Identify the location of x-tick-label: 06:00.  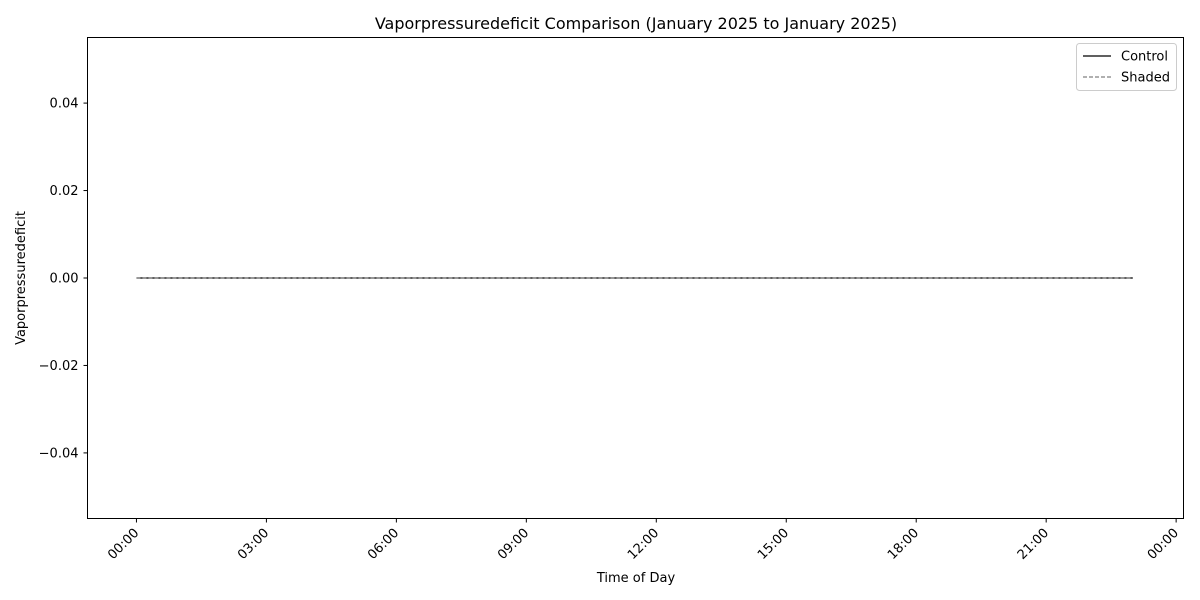
(383, 544).